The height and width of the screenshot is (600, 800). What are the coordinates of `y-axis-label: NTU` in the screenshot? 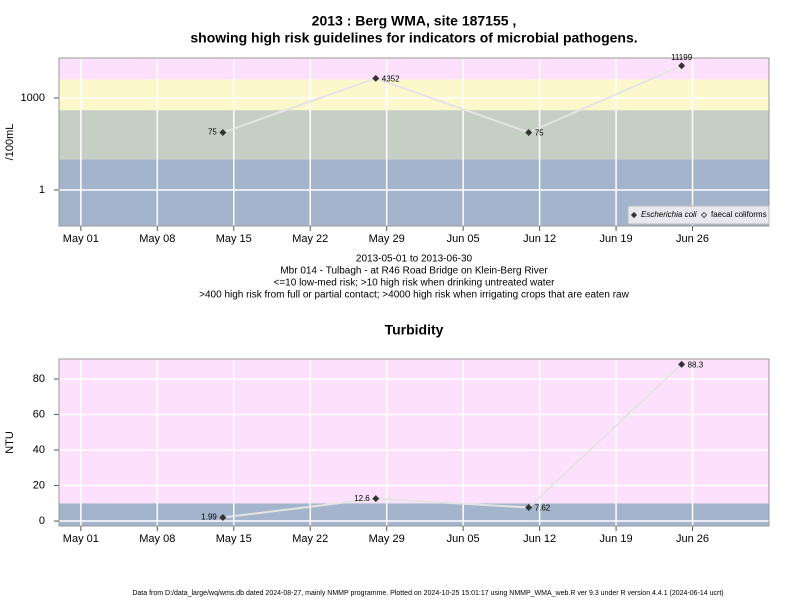 It's located at (10, 442).